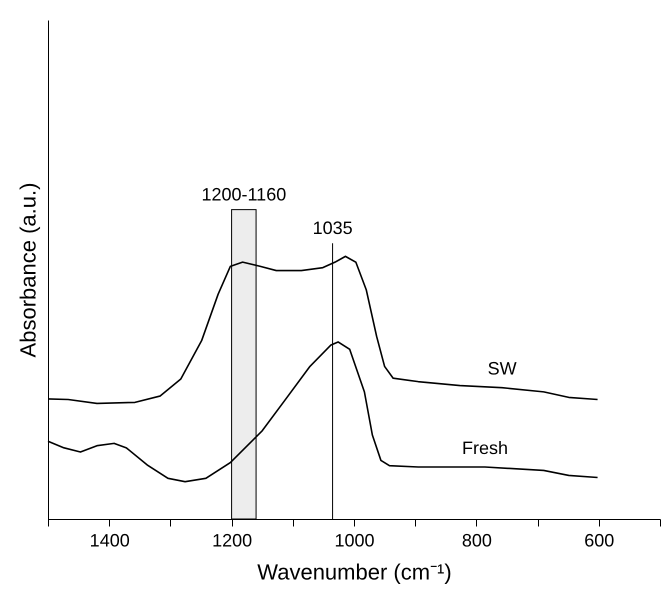  What do you see at coordinates (485, 448) in the screenshot?
I see `series-label: Fresh` at bounding box center [485, 448].